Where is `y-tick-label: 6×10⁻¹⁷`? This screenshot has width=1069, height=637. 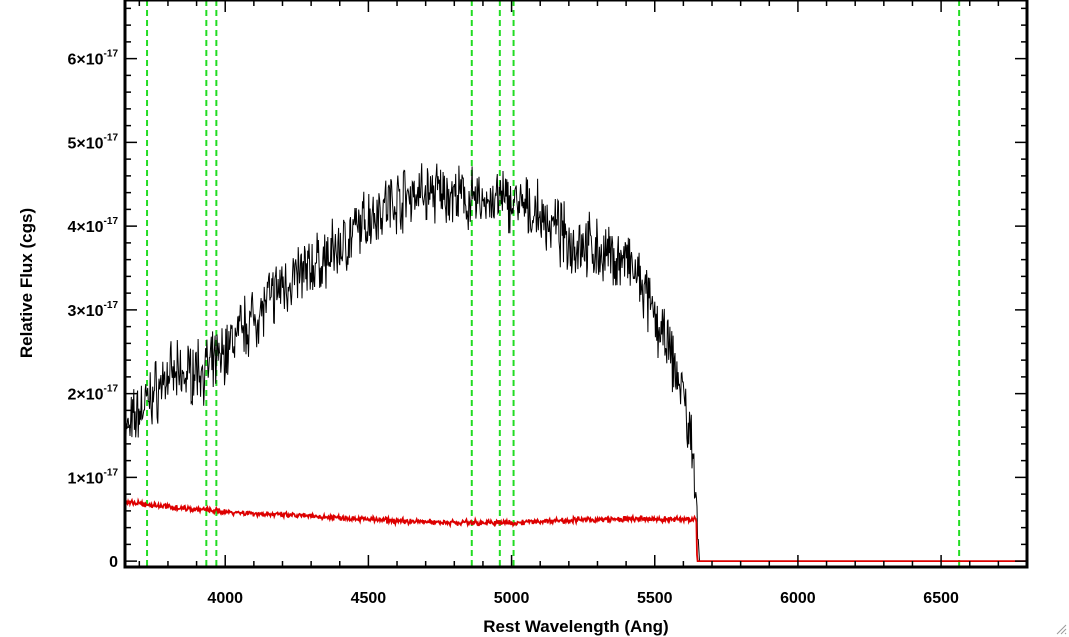 y-tick-label: 6×10⁻¹⁷ is located at coordinates (93, 59).